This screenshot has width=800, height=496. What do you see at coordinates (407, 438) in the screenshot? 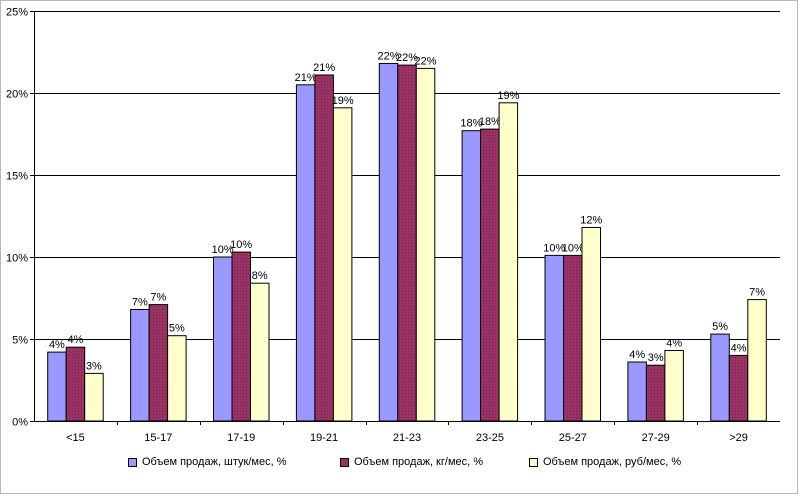
I see `x-tick-label: 21-23` at bounding box center [407, 438].